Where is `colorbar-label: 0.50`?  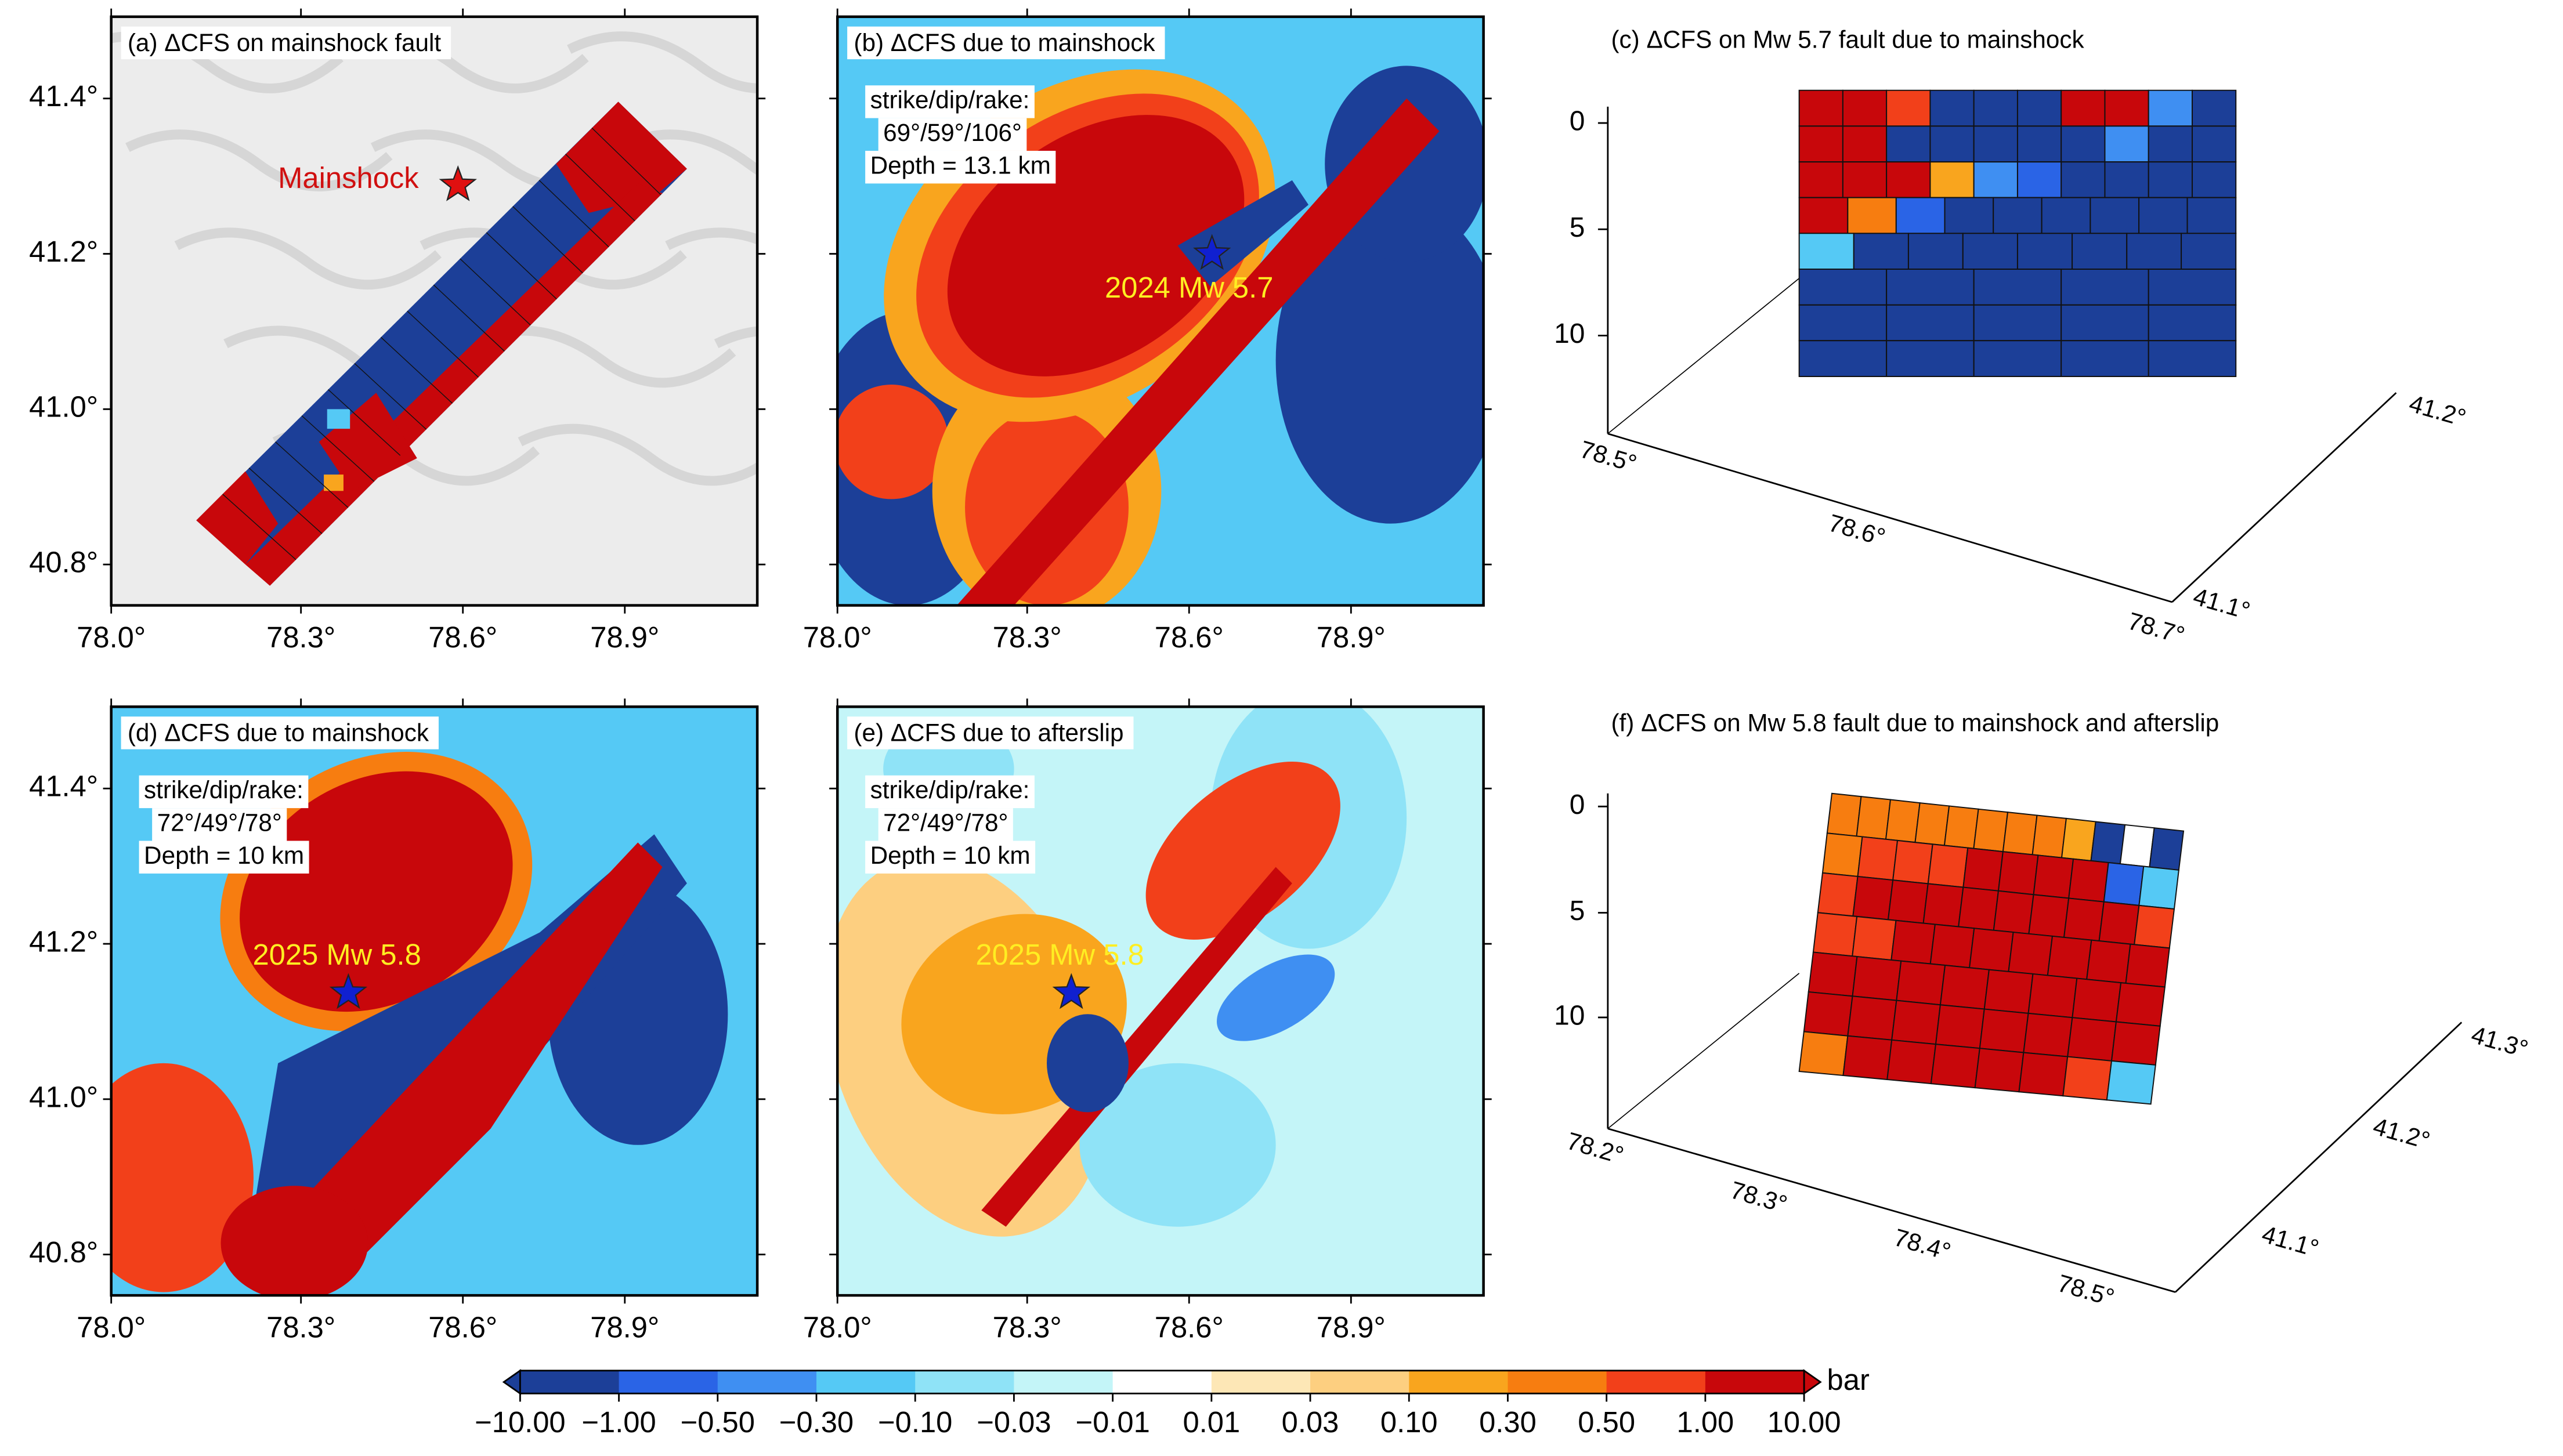 colorbar-label: 0.50 is located at coordinates (1606, 1422).